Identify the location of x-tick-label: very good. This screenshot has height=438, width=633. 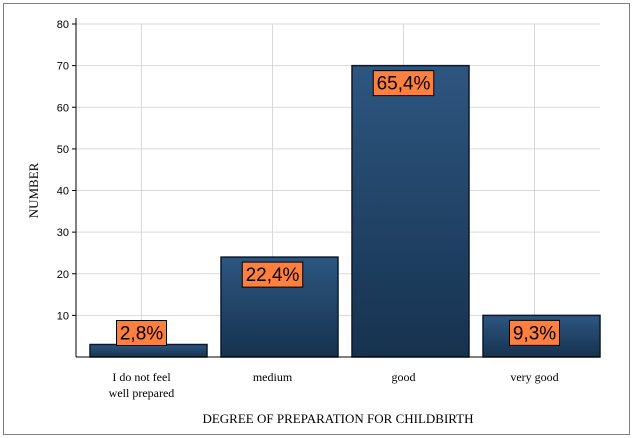
(534, 377).